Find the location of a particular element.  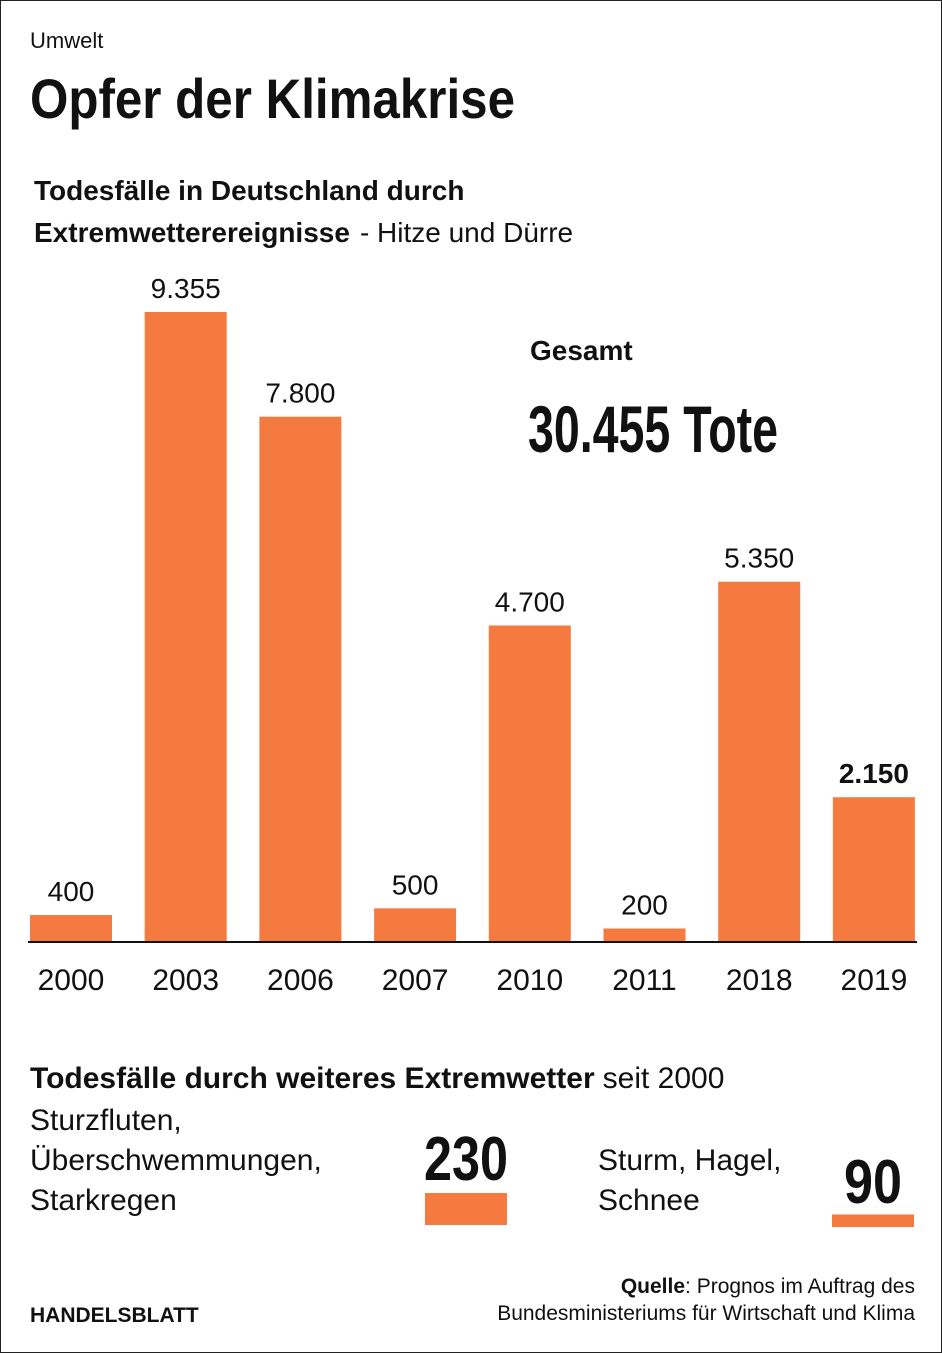

item-label: Überschwemmungen, is located at coordinates (176, 1160).